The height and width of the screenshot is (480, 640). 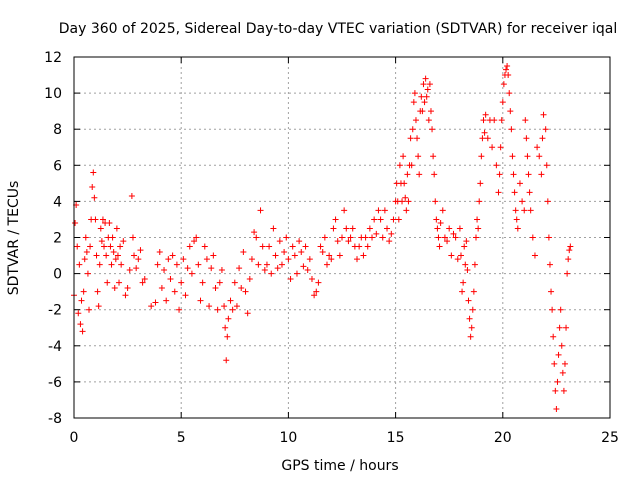 What do you see at coordinates (55, 347) in the screenshot?
I see `y-tick-label: -4` at bounding box center [55, 347].